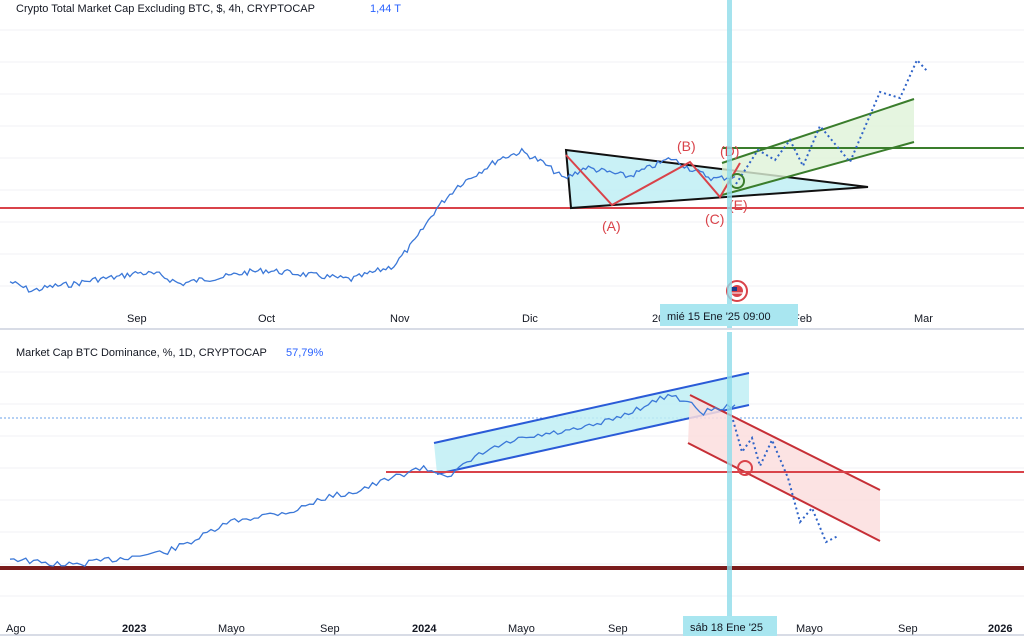 This screenshot has height=636, width=1024. Describe the element at coordinates (726, 628) in the screenshot. I see `crosshair-date-label-bottom: sáb 18 Ene '25` at that location.